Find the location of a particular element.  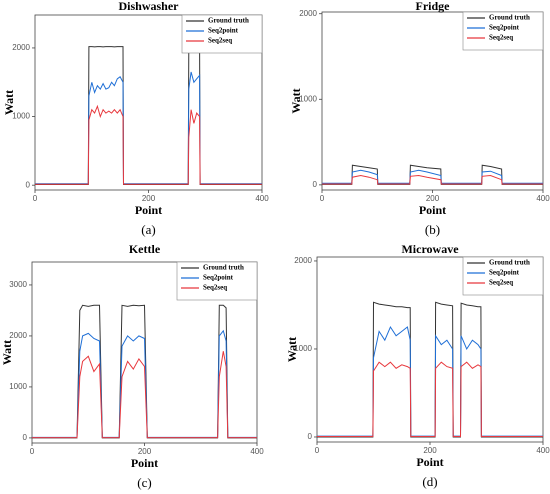

chart-title: Dishwasher is located at coordinates (148, 6).